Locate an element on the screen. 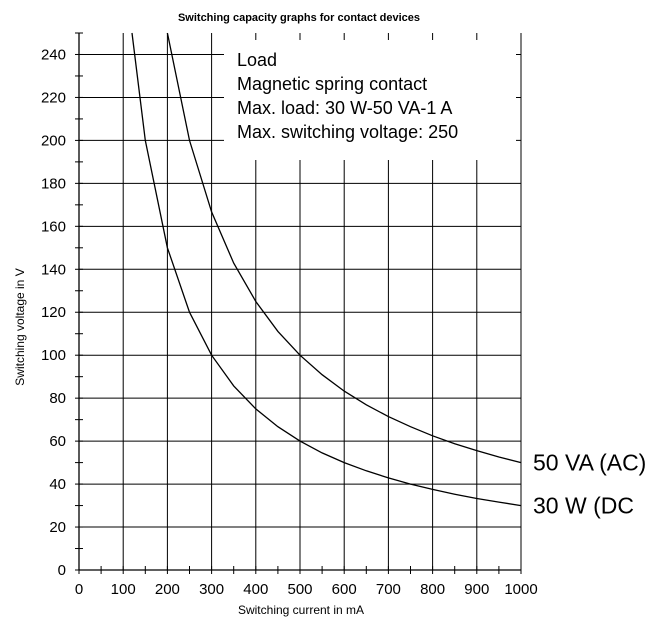 Image resolution: width=668 pixels, height=621 pixels. y-tick-label-200: 200 is located at coordinates (53, 140).